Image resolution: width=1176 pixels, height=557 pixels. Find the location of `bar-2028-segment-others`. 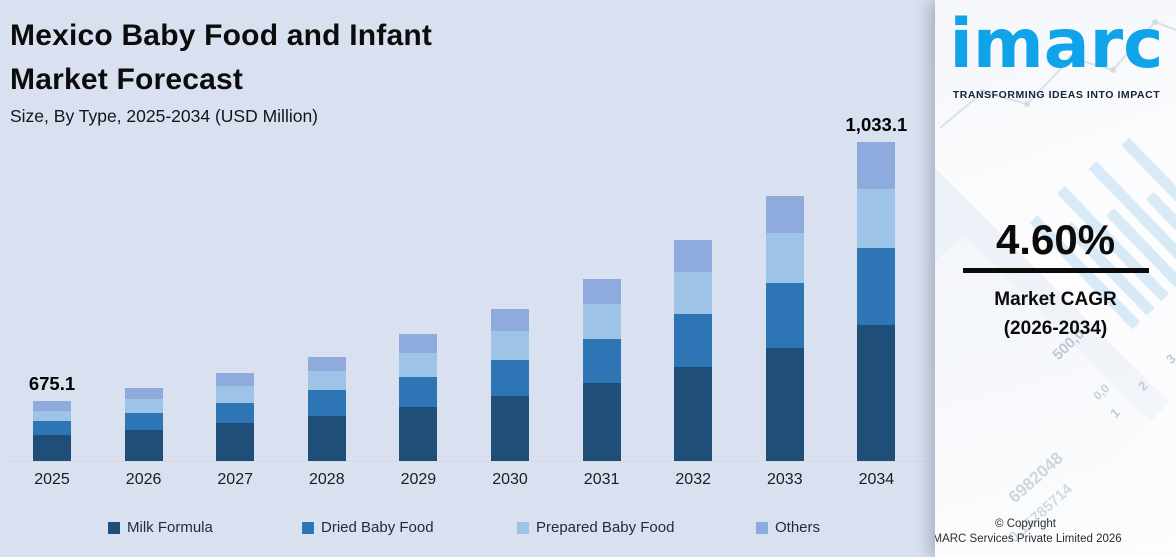

bar-2028-segment-others is located at coordinates (326, 364).